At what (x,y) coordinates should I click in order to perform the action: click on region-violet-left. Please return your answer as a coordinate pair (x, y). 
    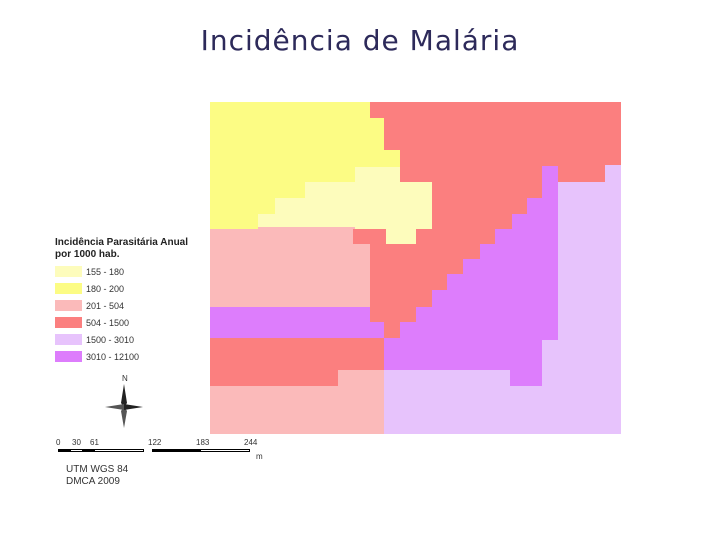
    Looking at the image, I should click on (297, 322).